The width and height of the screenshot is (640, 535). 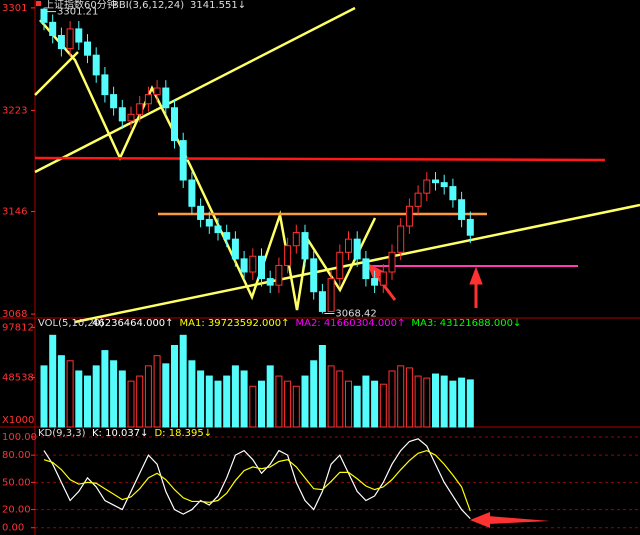 What do you see at coordinates (71, 323) in the screenshot?
I see `panel-title: VOL(5,10,20)` at bounding box center [71, 323].